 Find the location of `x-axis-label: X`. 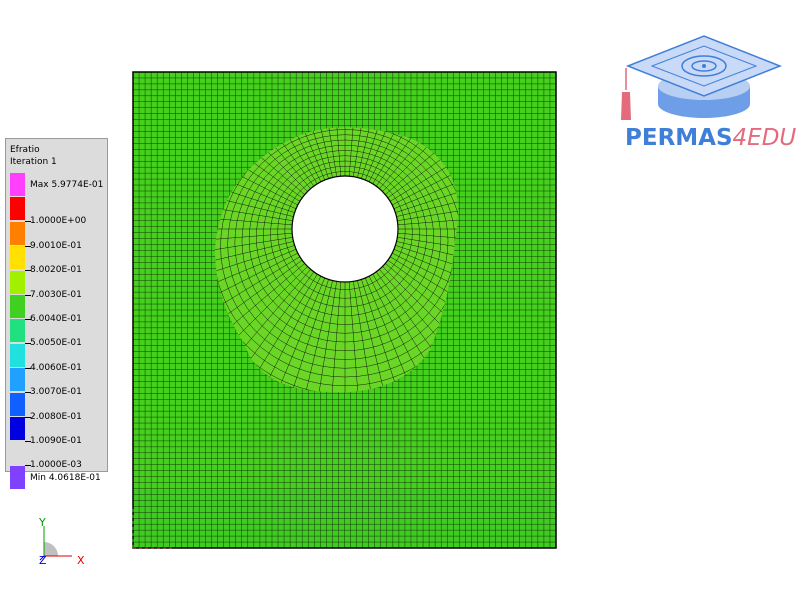

x-axis-label: X is located at coordinates (81, 560).